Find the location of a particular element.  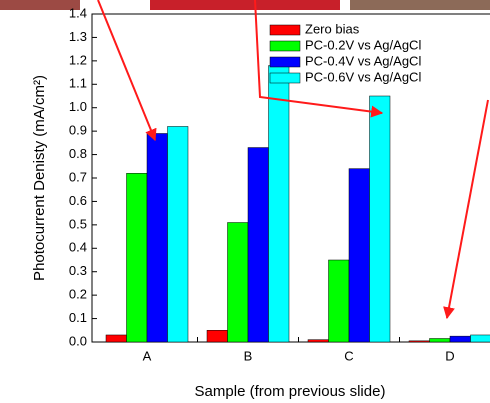

y-tick-label: 0.3 is located at coordinates (78, 270).